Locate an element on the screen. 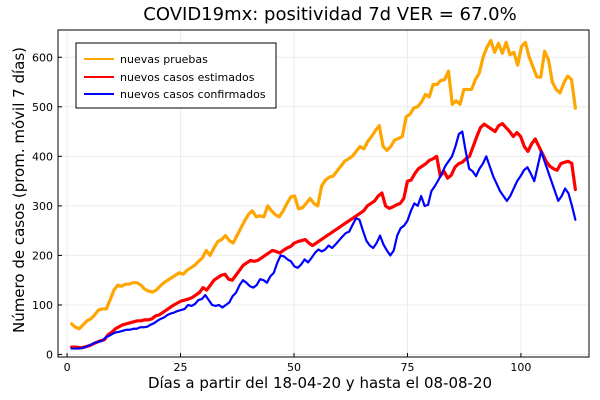 The image size is (600, 400). legend-box is located at coordinates (176, 75).